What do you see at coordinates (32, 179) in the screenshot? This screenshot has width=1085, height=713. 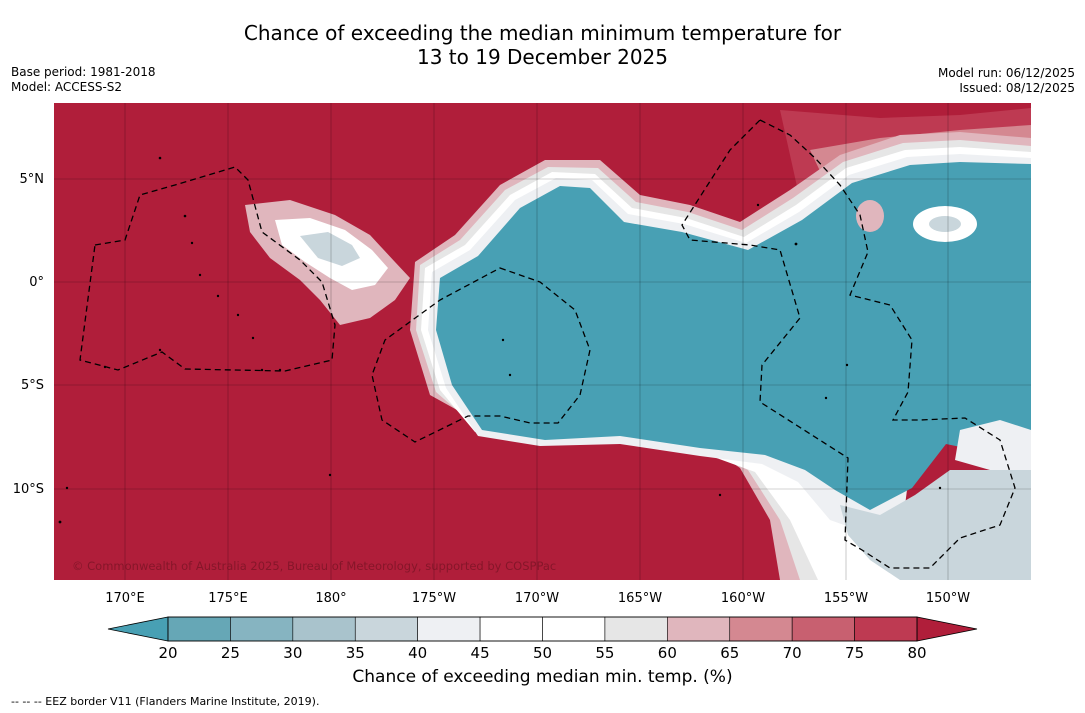 I see `lat-label: 5°N` at bounding box center [32, 179].